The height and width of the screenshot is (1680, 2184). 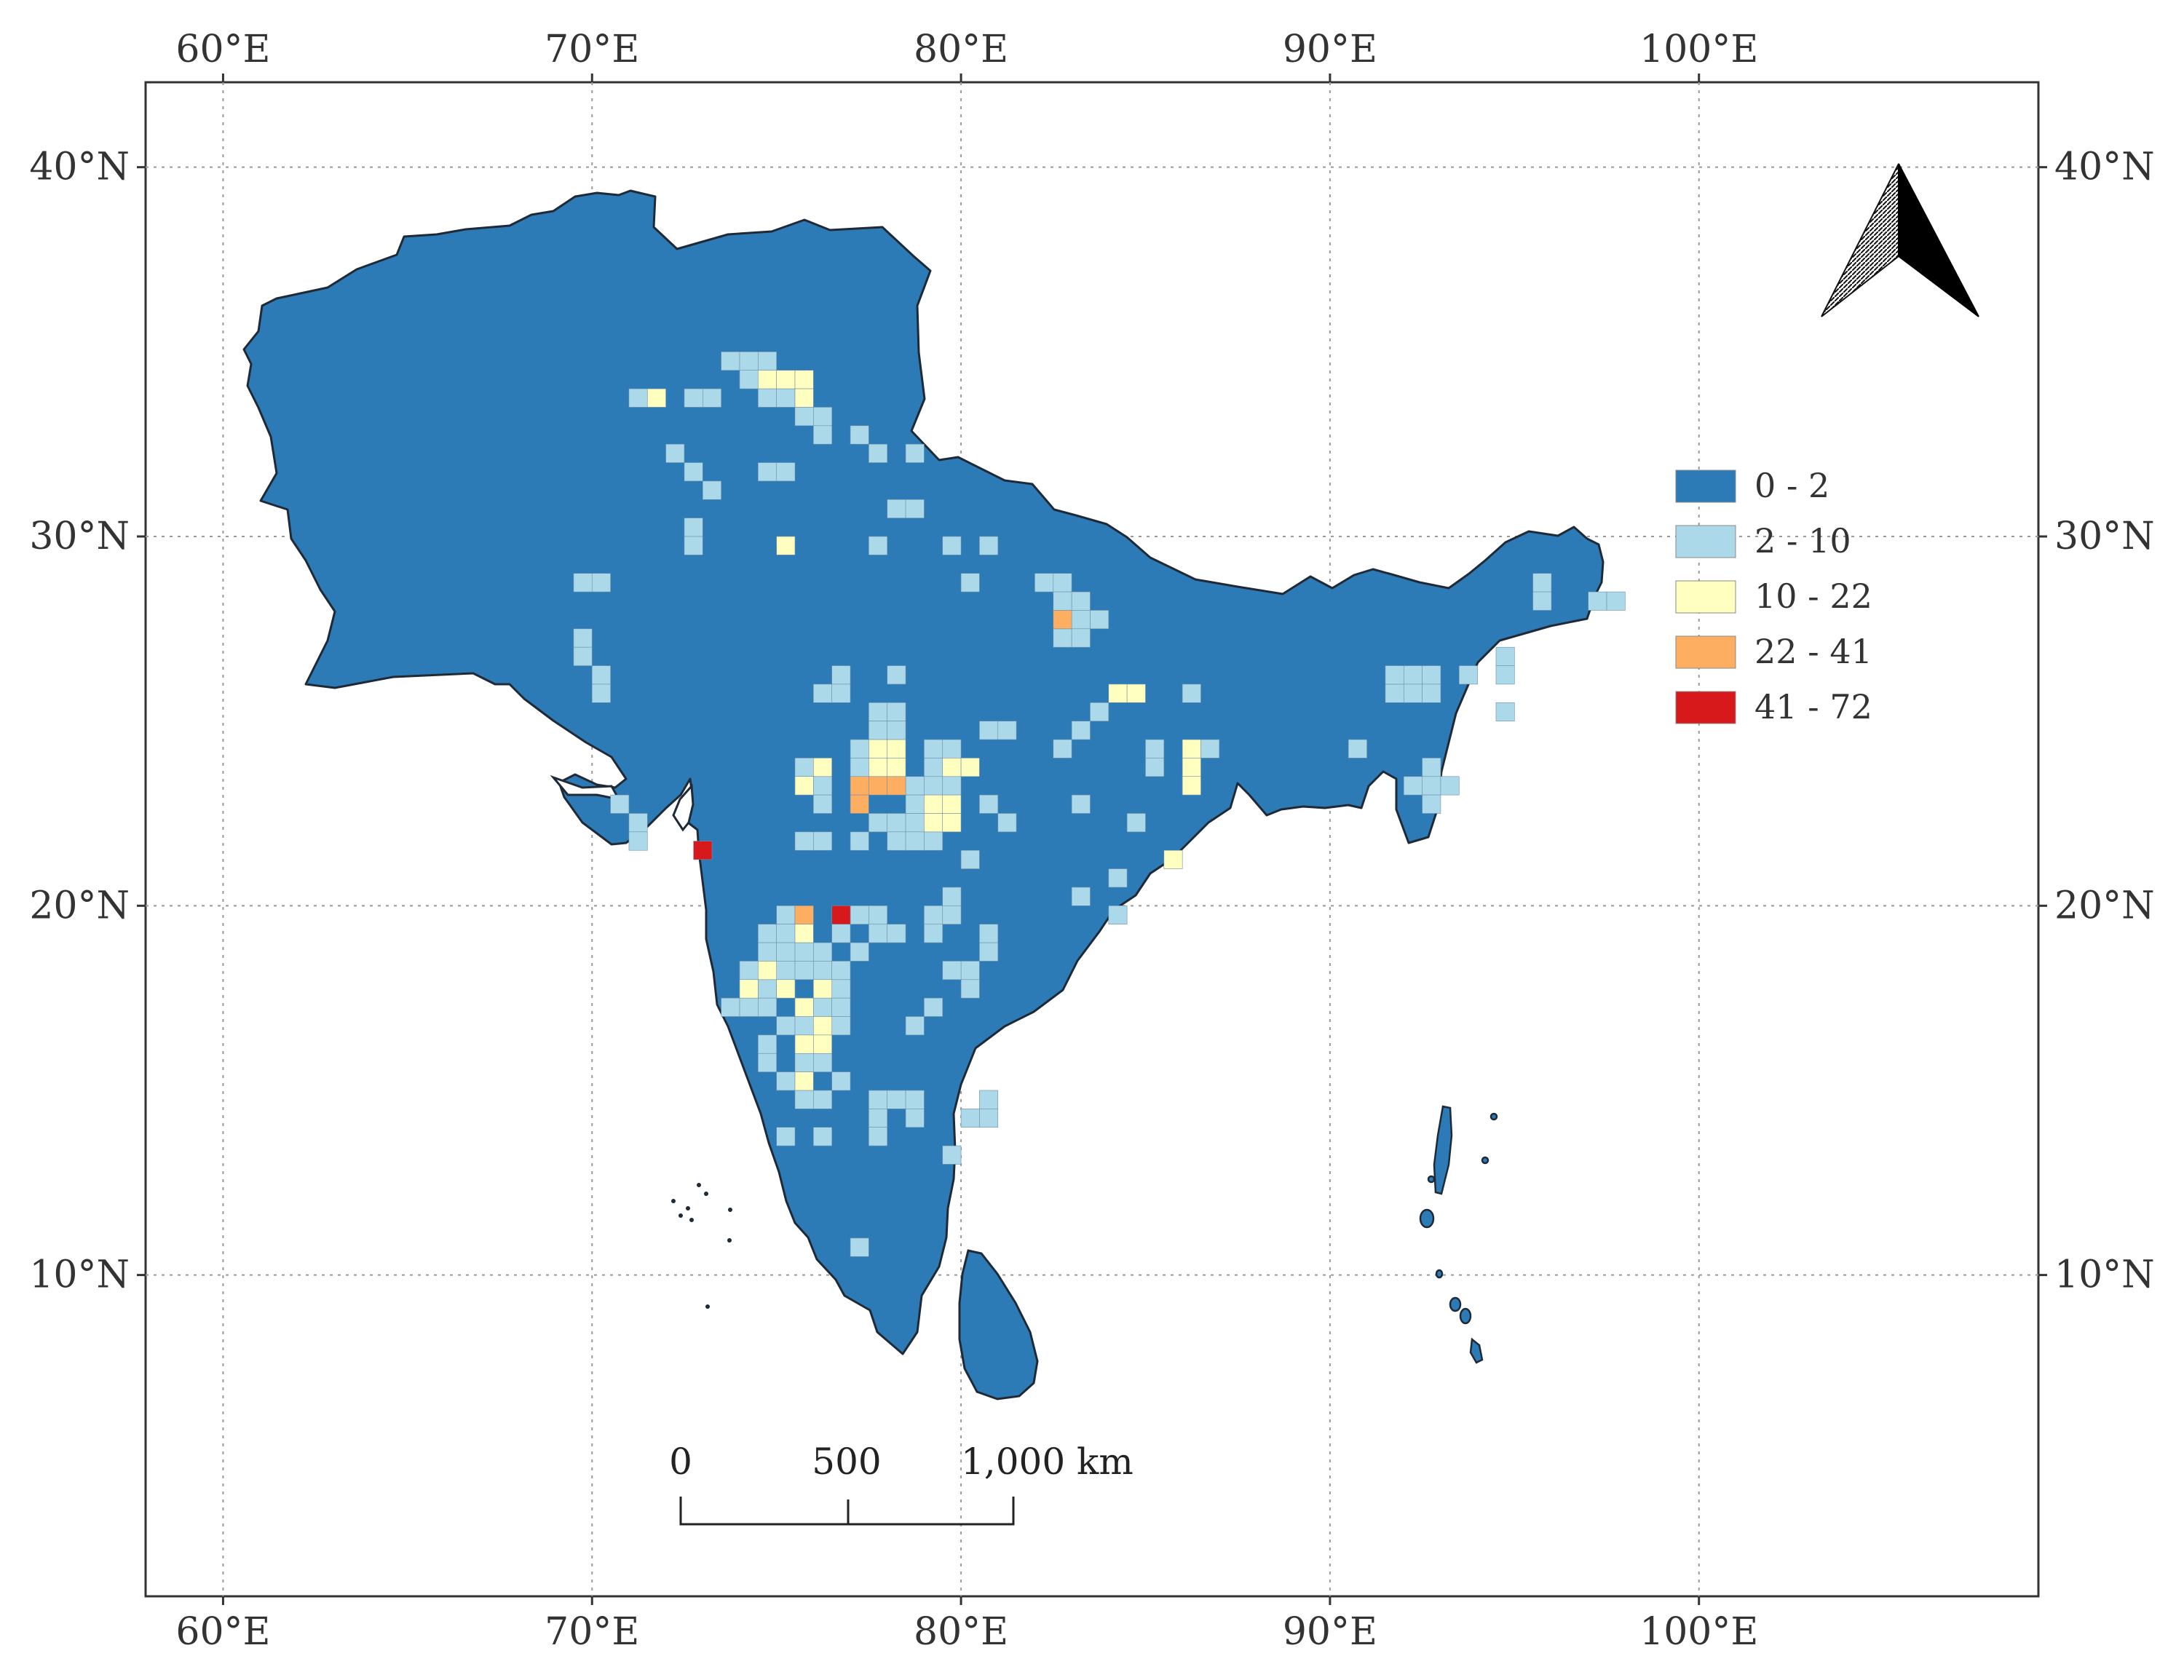 I want to click on legend-item-4: 41 - 72, so click(x=1773, y=706).